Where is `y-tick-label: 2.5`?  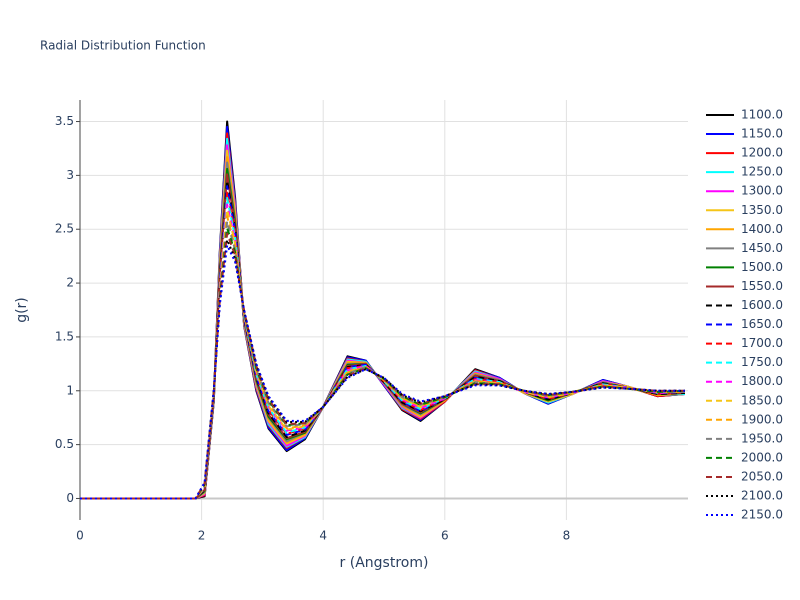
y-tick-label: 2.5 is located at coordinates (64, 229).